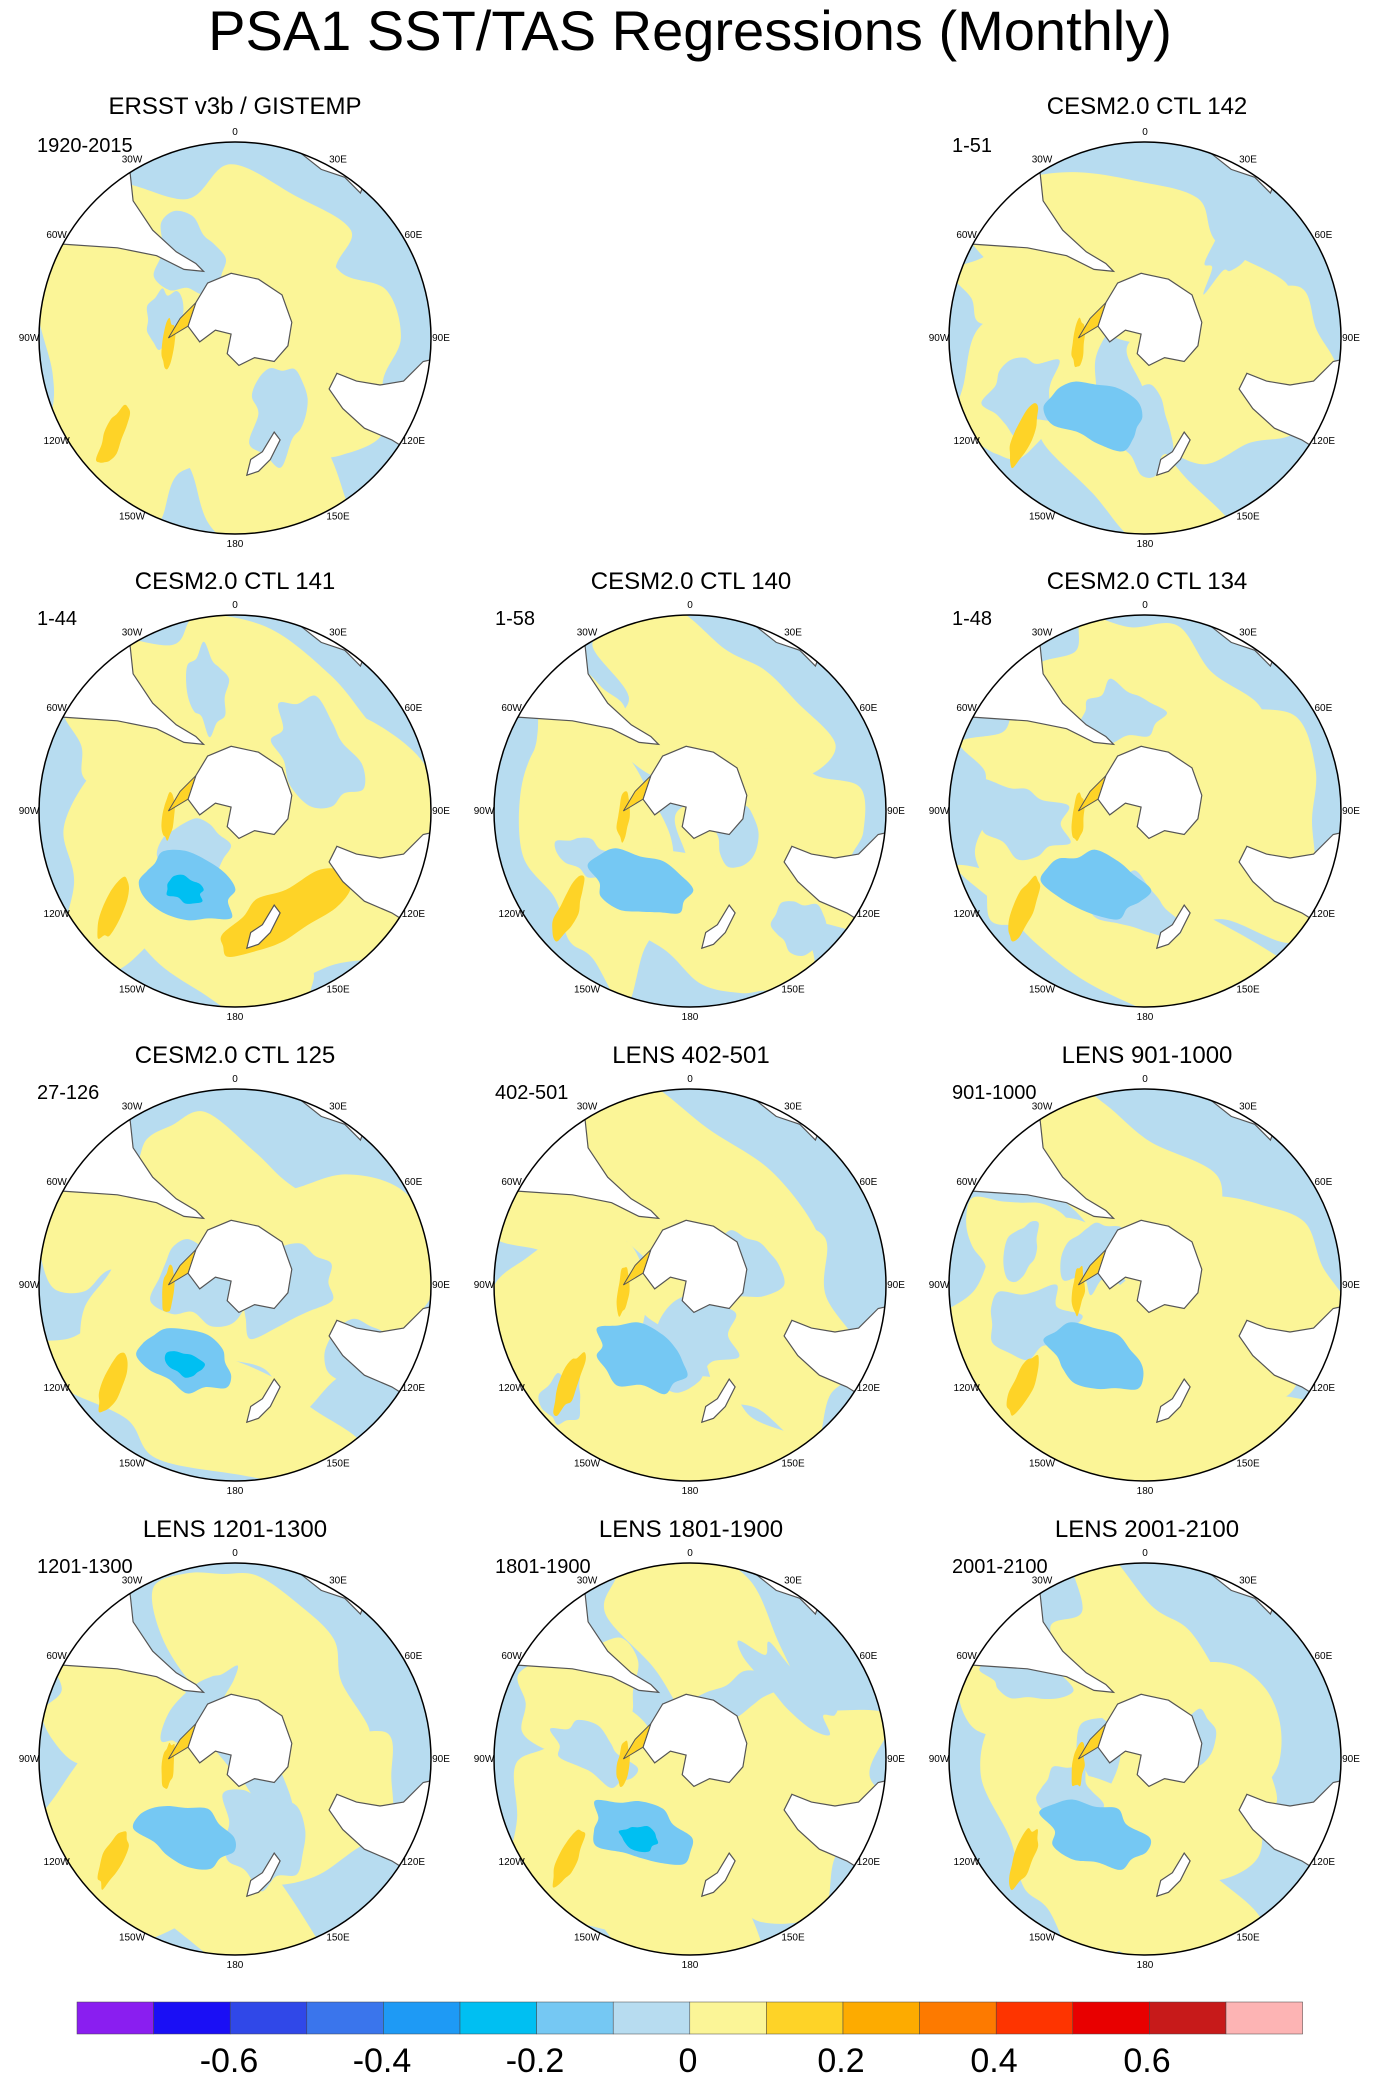 The width and height of the screenshot is (1380, 2082). I want to click on period-label: 1201-1300, so click(85, 1567).